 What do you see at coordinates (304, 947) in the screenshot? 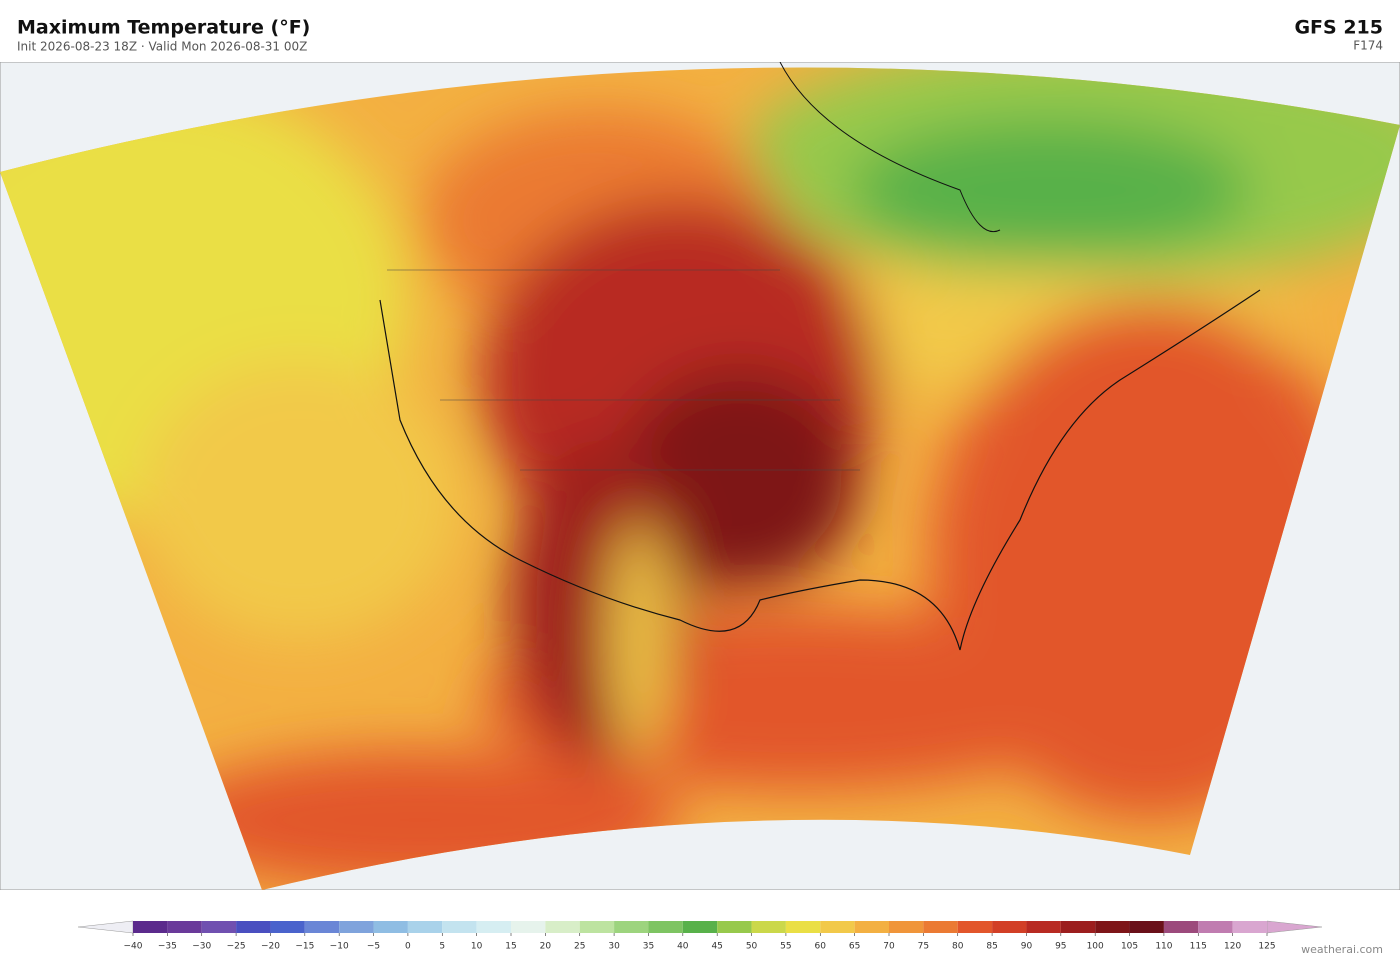
I see `colorbar-tick-label: −15` at bounding box center [304, 947].